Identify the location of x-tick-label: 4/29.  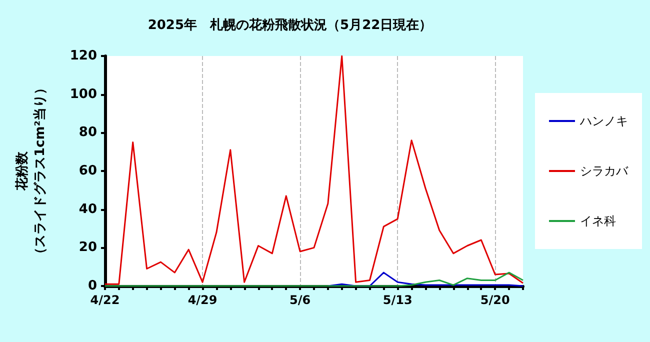
(203, 300).